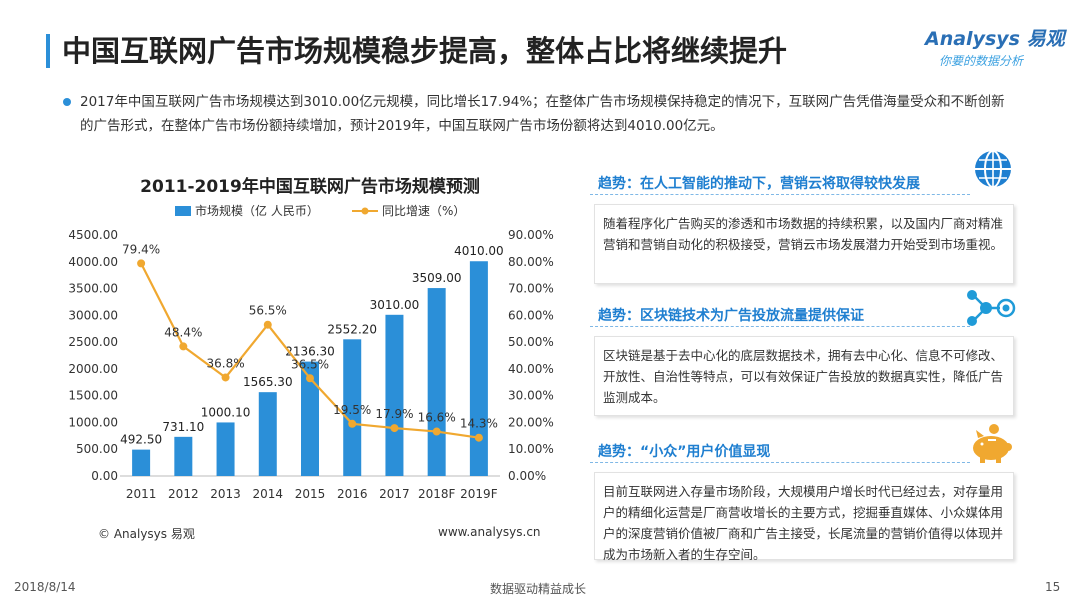  Describe the element at coordinates (257, 210) in the screenshot. I see `legend-bar-label: 市场规模（亿 人民币）` at that location.